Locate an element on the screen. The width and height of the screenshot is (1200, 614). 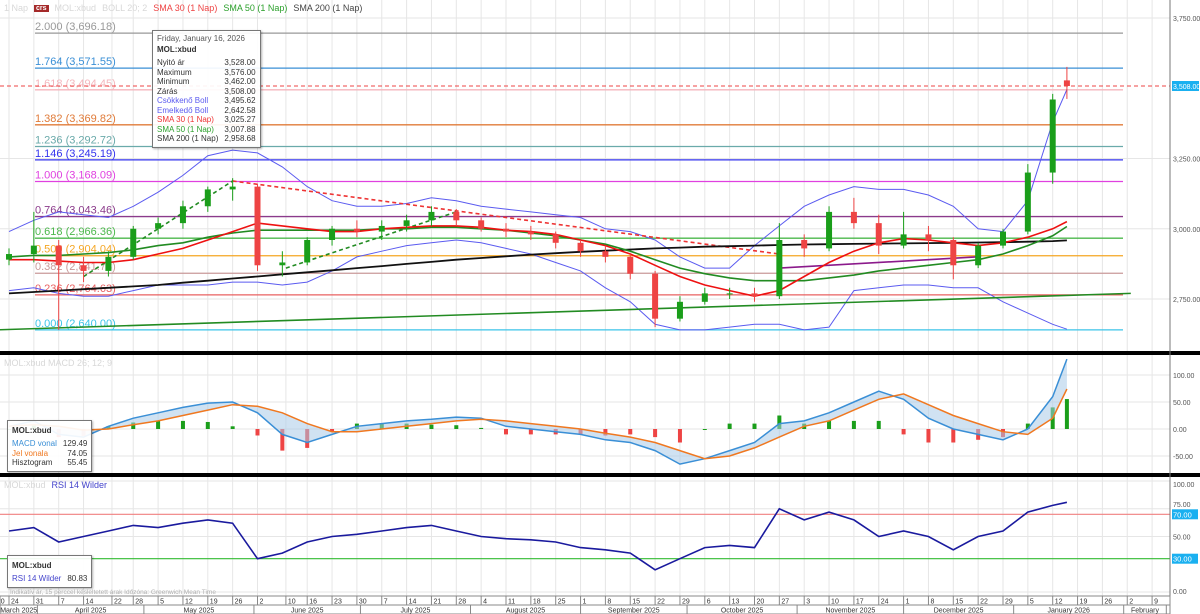
day-tick-label: 2 is located at coordinates (262, 602).